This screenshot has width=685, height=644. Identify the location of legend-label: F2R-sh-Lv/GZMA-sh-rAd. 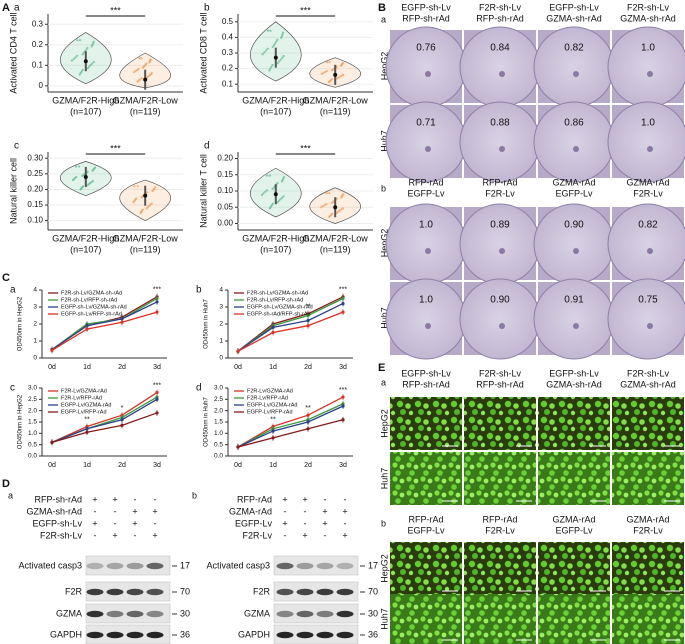
(277, 293).